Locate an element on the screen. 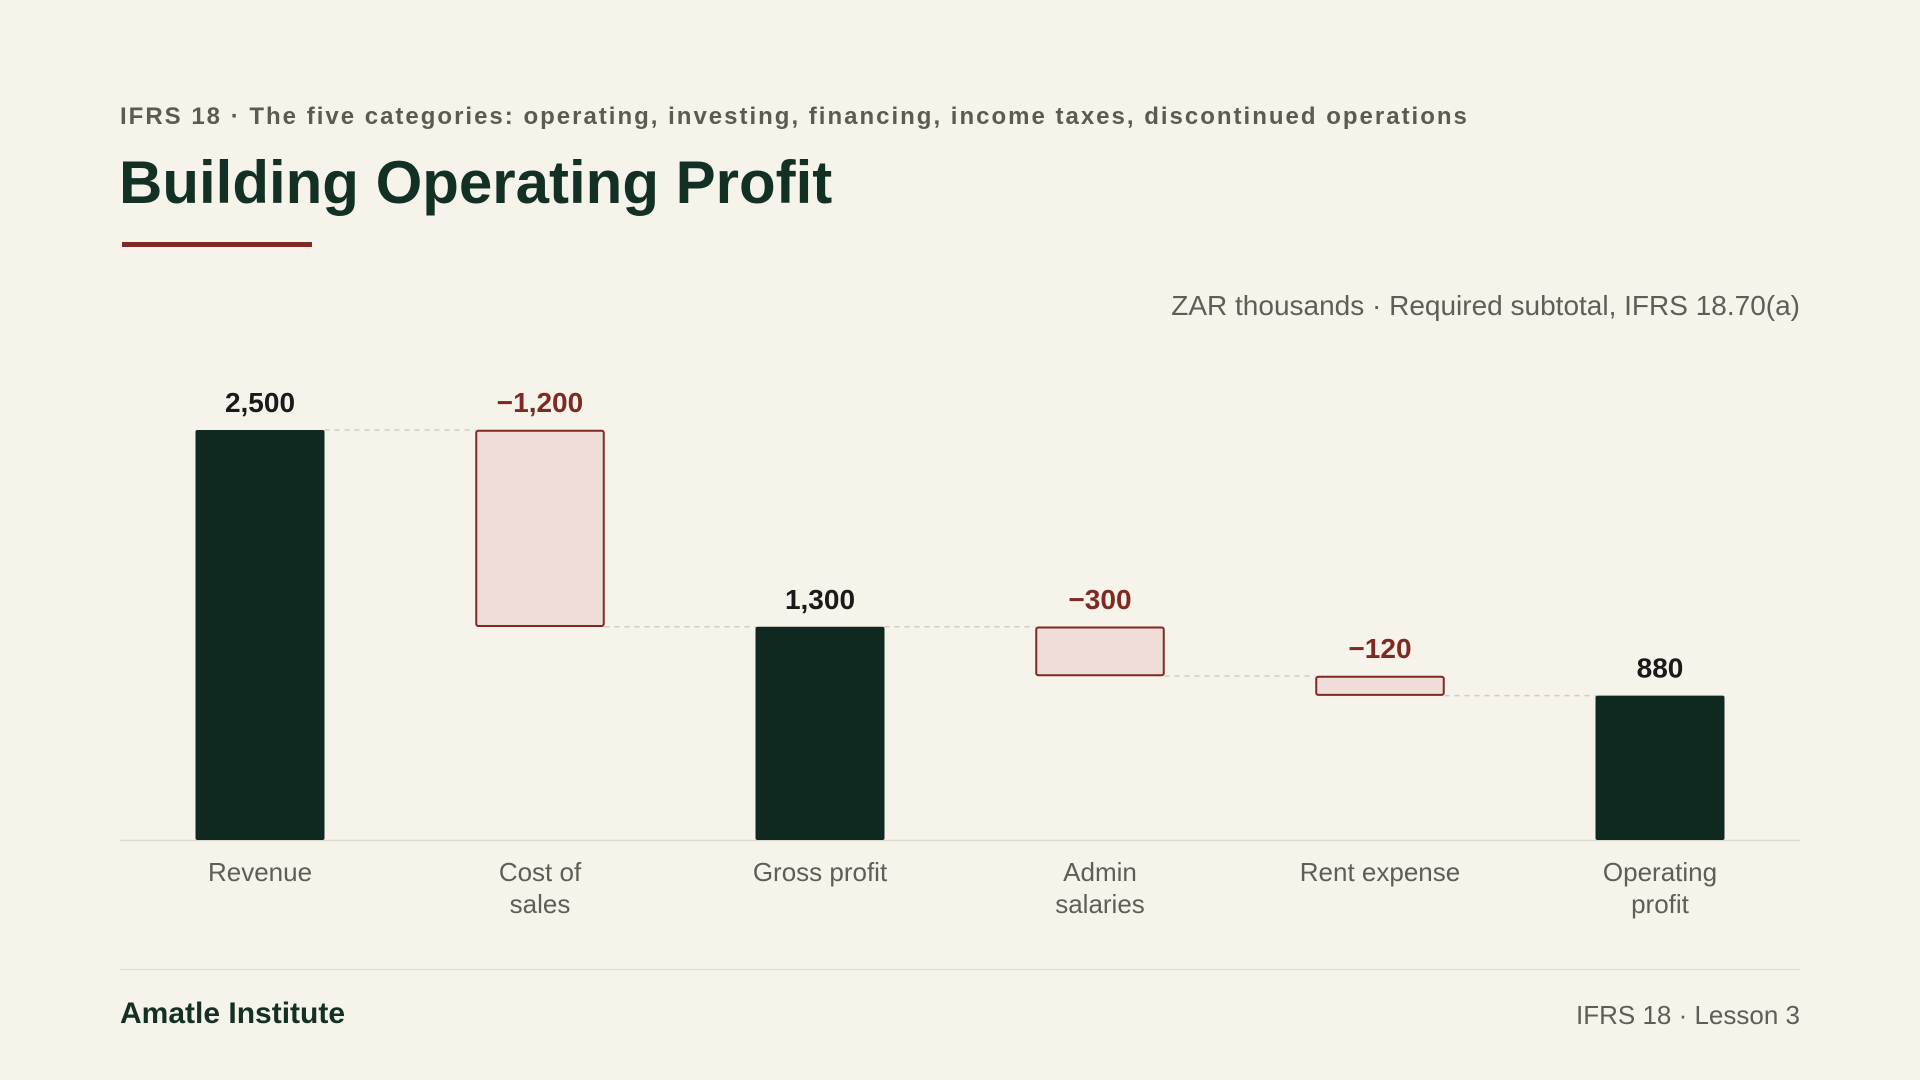  category-label: Admin salaries is located at coordinates (1100, 888).